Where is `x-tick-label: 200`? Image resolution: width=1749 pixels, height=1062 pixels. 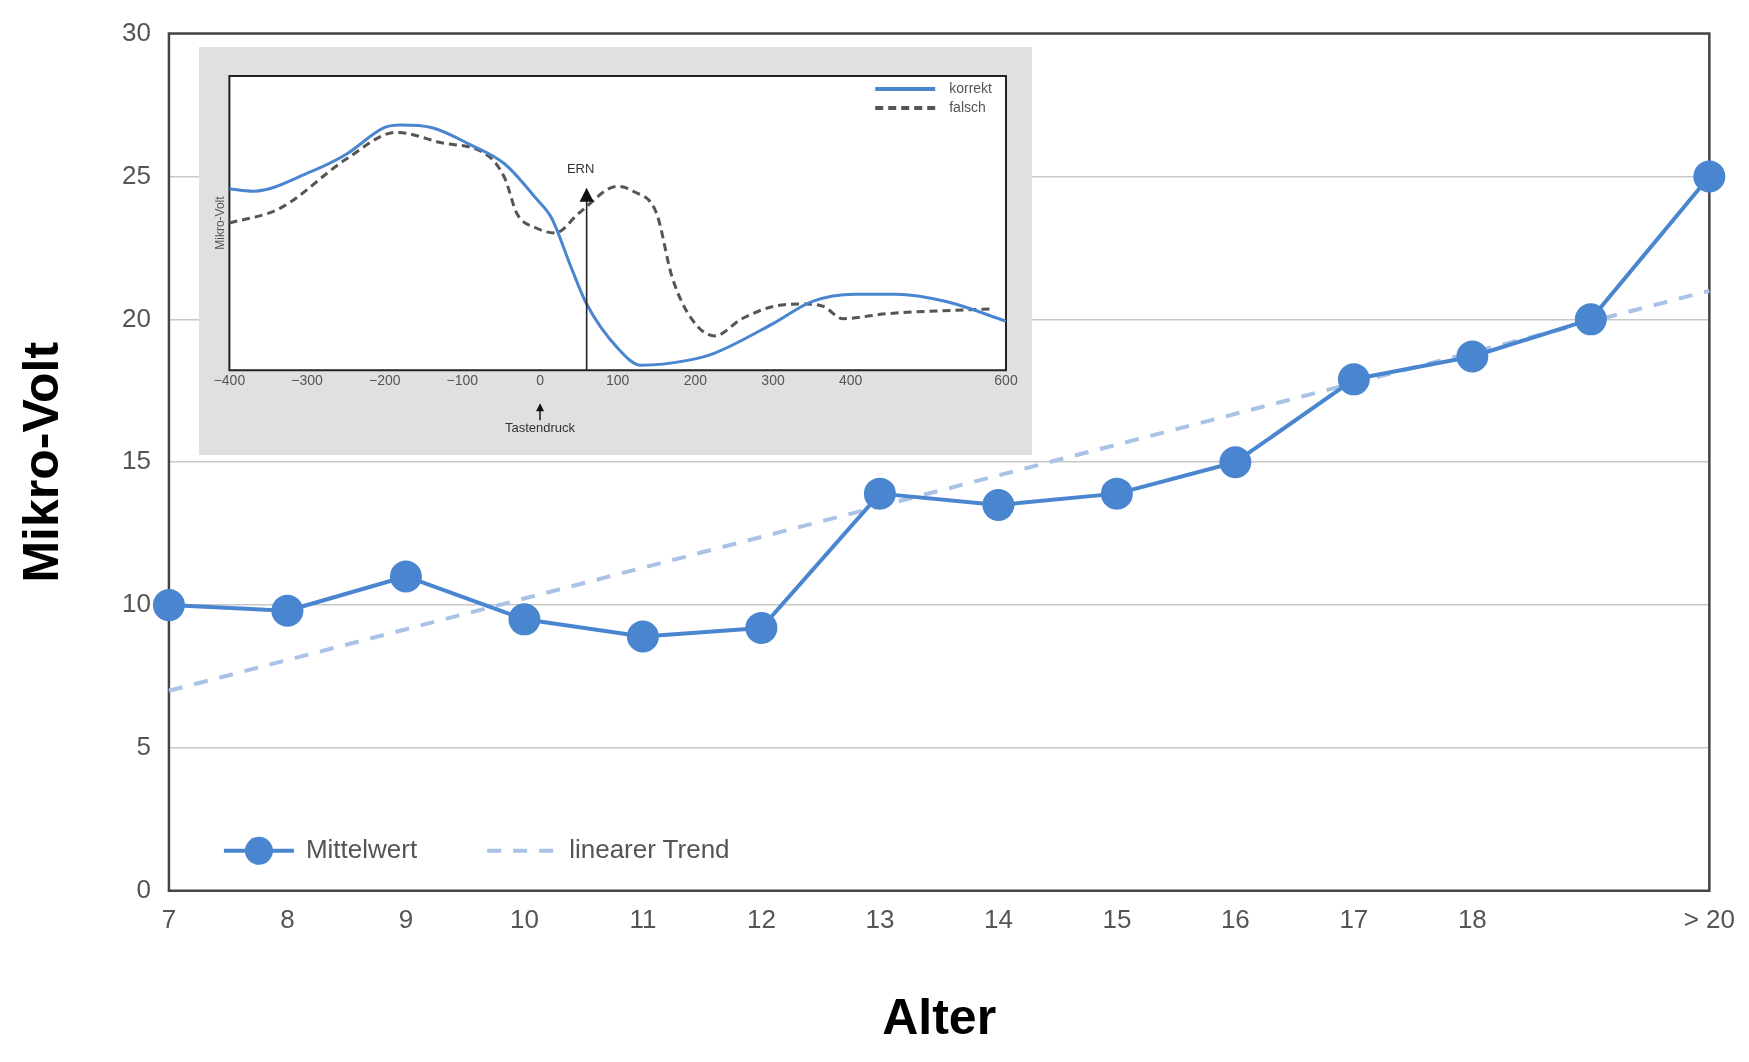
x-tick-label: 200 is located at coordinates (695, 380).